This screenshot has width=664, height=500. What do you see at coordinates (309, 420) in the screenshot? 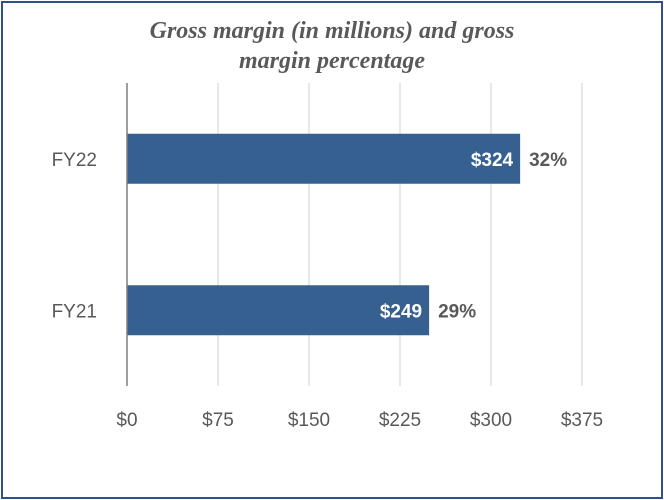
I see `x-tick-label: $150` at bounding box center [309, 420].